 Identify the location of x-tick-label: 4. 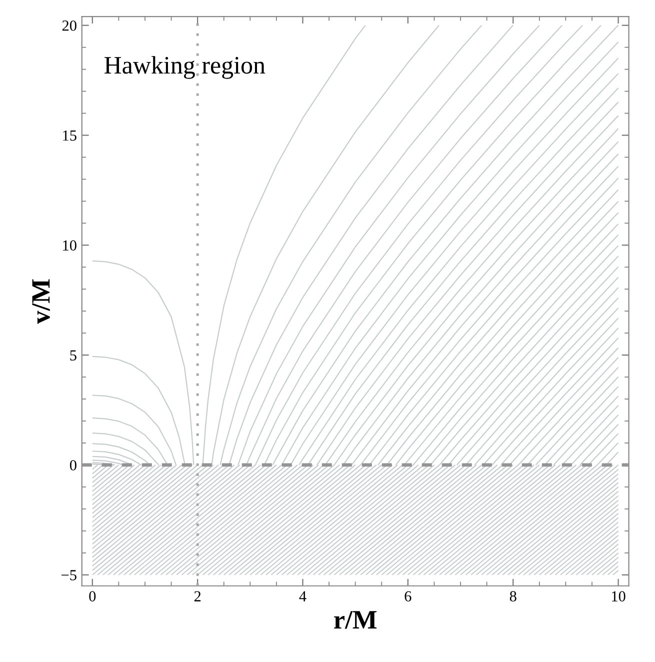
(302, 596).